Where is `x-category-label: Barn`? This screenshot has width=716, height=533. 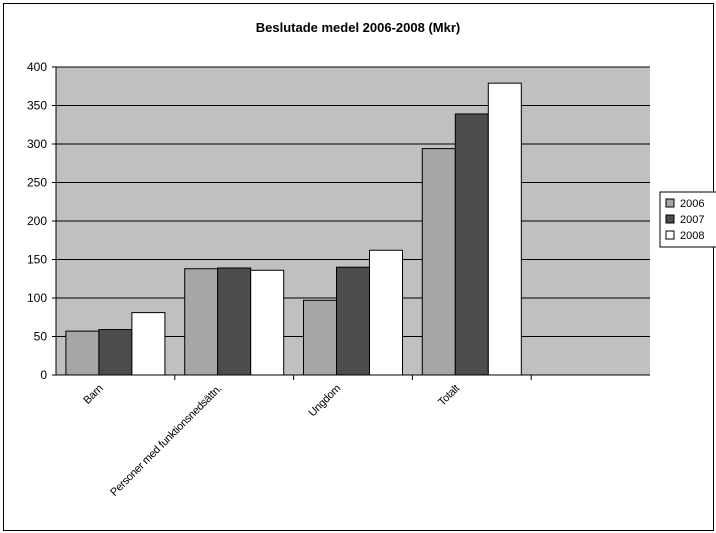
x-category-label: Barn is located at coordinates (93, 395).